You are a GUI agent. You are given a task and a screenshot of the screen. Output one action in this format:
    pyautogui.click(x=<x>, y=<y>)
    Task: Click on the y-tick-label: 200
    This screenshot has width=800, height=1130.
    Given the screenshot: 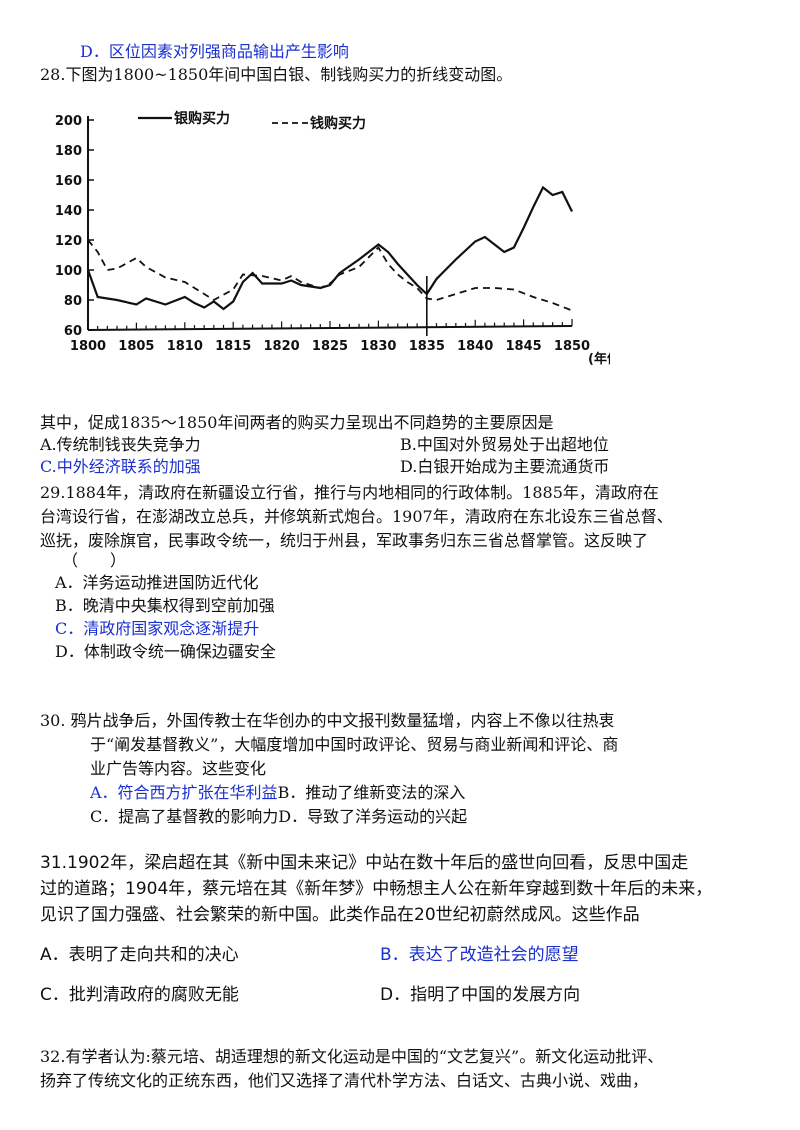 What is the action you would take?
    pyautogui.click(x=68, y=121)
    